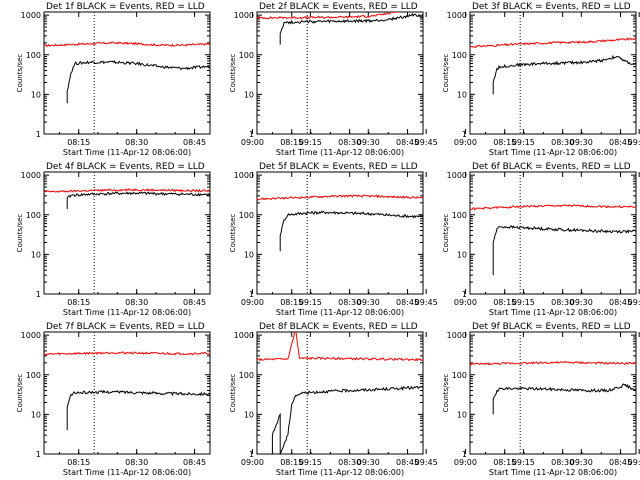  Describe the element at coordinates (338, 327) in the screenshot. I see `panel-title: Det 8f BLACK = Events, RED = LLD` at that location.